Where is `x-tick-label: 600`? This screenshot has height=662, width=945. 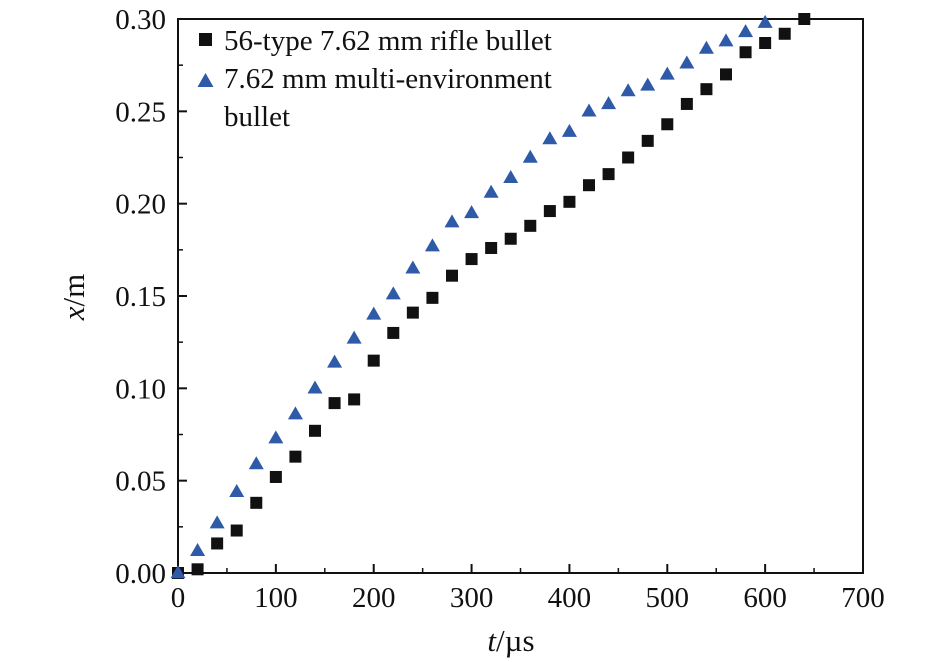
x-tick-label: 600 is located at coordinates (765, 598).